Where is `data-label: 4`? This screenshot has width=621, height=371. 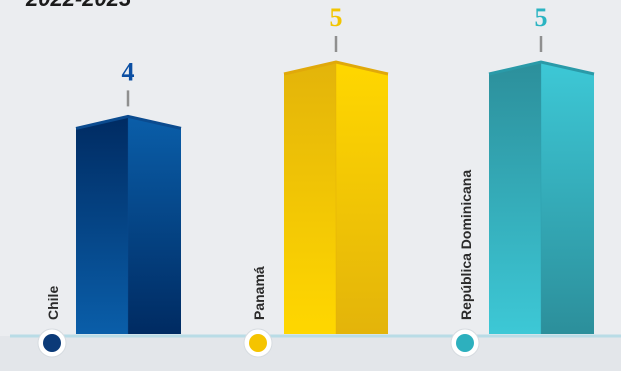
data-label: 4 is located at coordinates (128, 71).